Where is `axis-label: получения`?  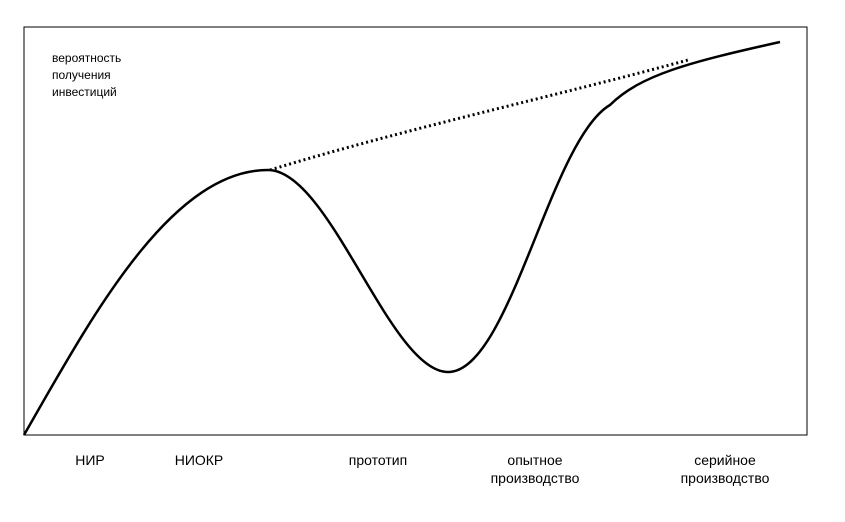 axis-label: получения is located at coordinates (81, 75).